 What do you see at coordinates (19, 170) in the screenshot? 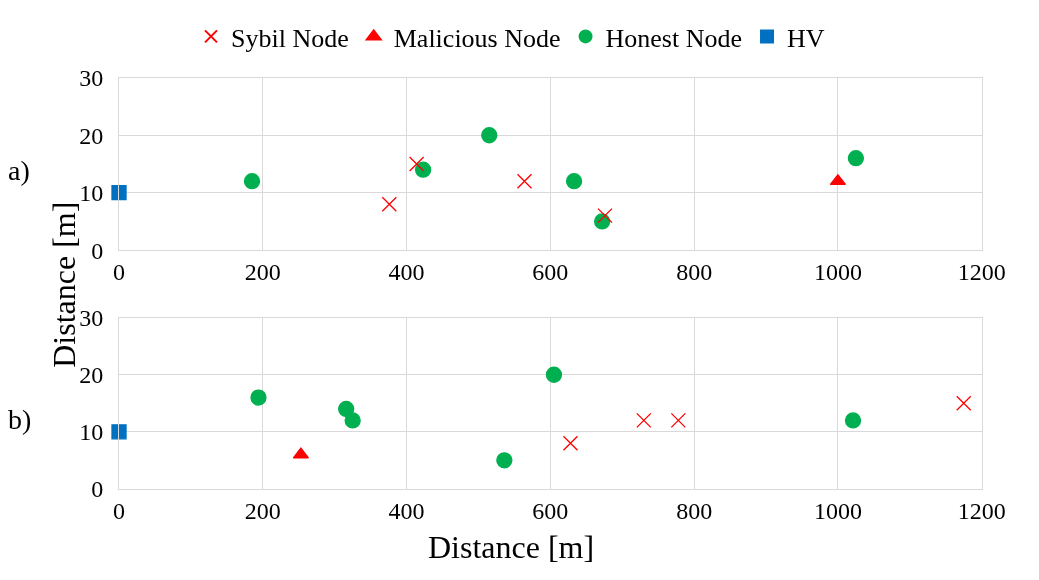
I see `text: a)` at bounding box center [19, 170].